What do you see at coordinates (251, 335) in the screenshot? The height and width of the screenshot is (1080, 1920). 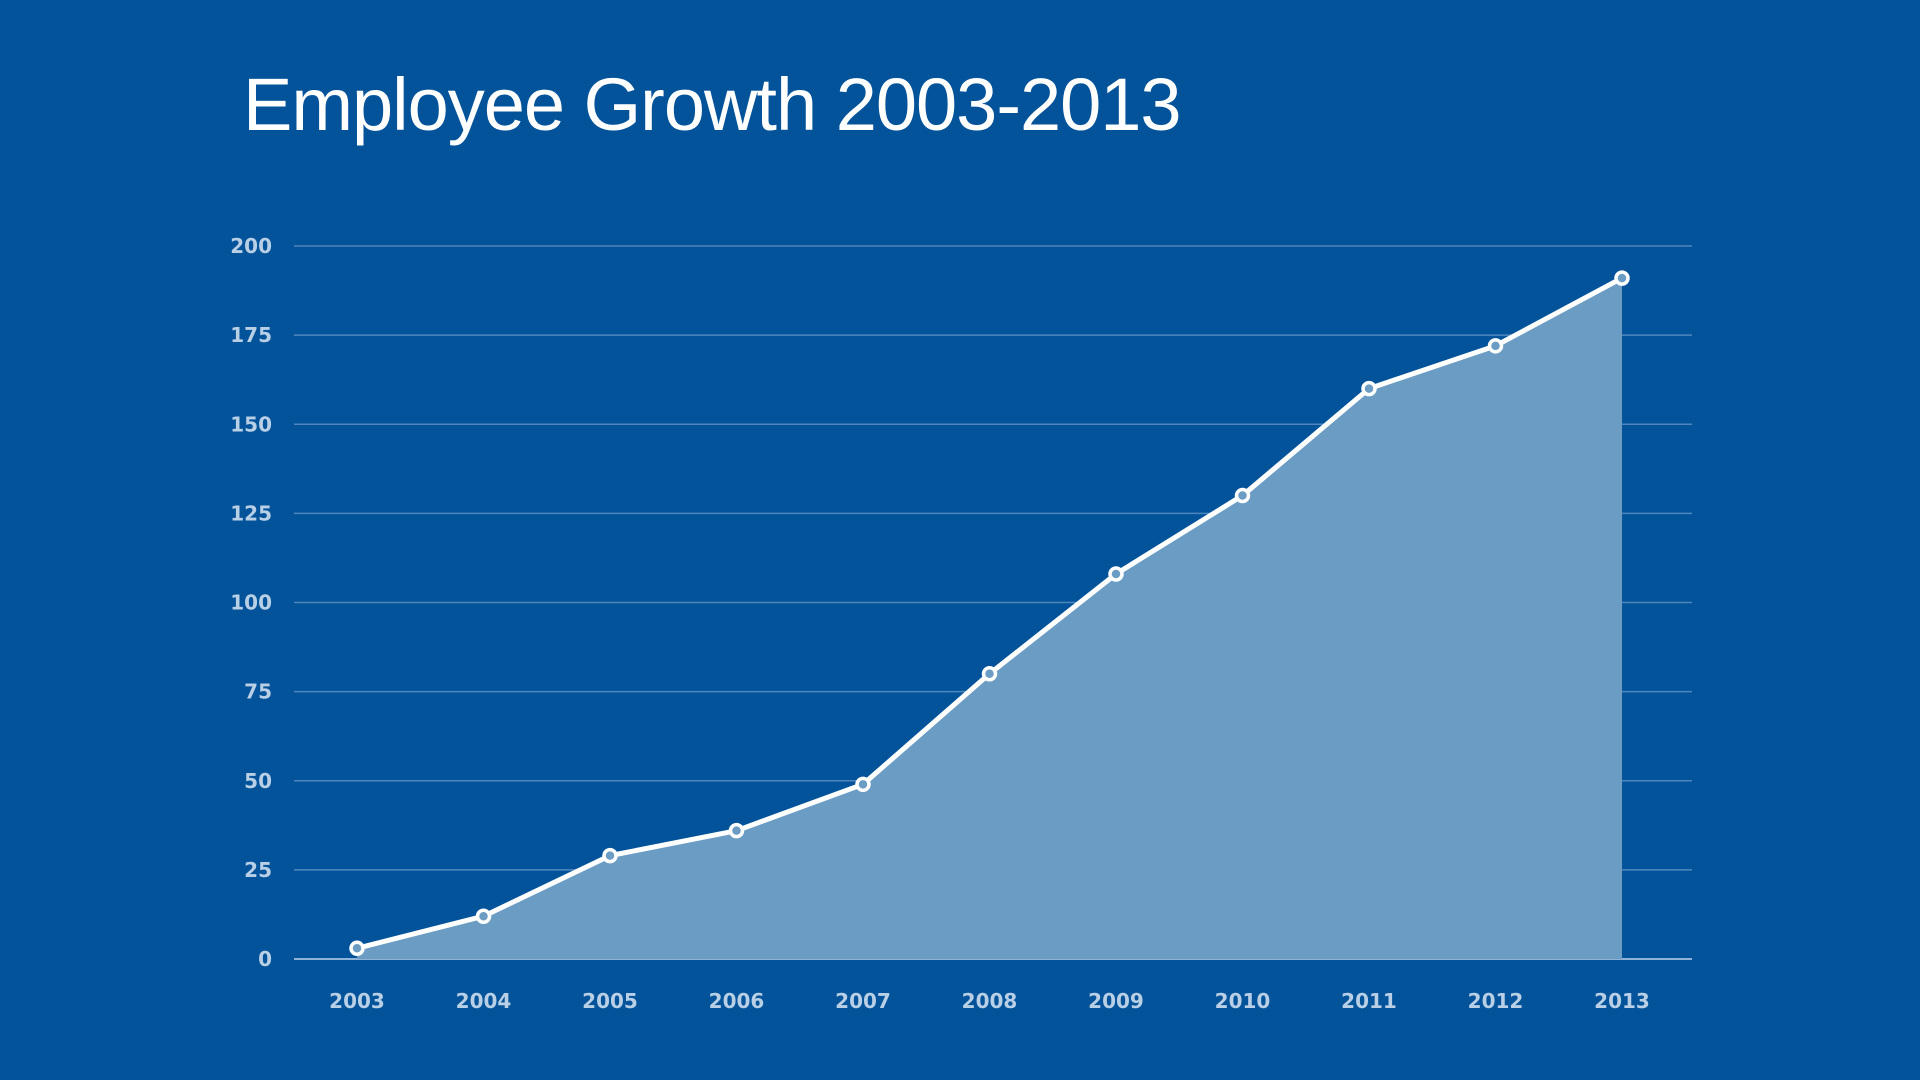 I see `y-tick-label: 175` at bounding box center [251, 335].